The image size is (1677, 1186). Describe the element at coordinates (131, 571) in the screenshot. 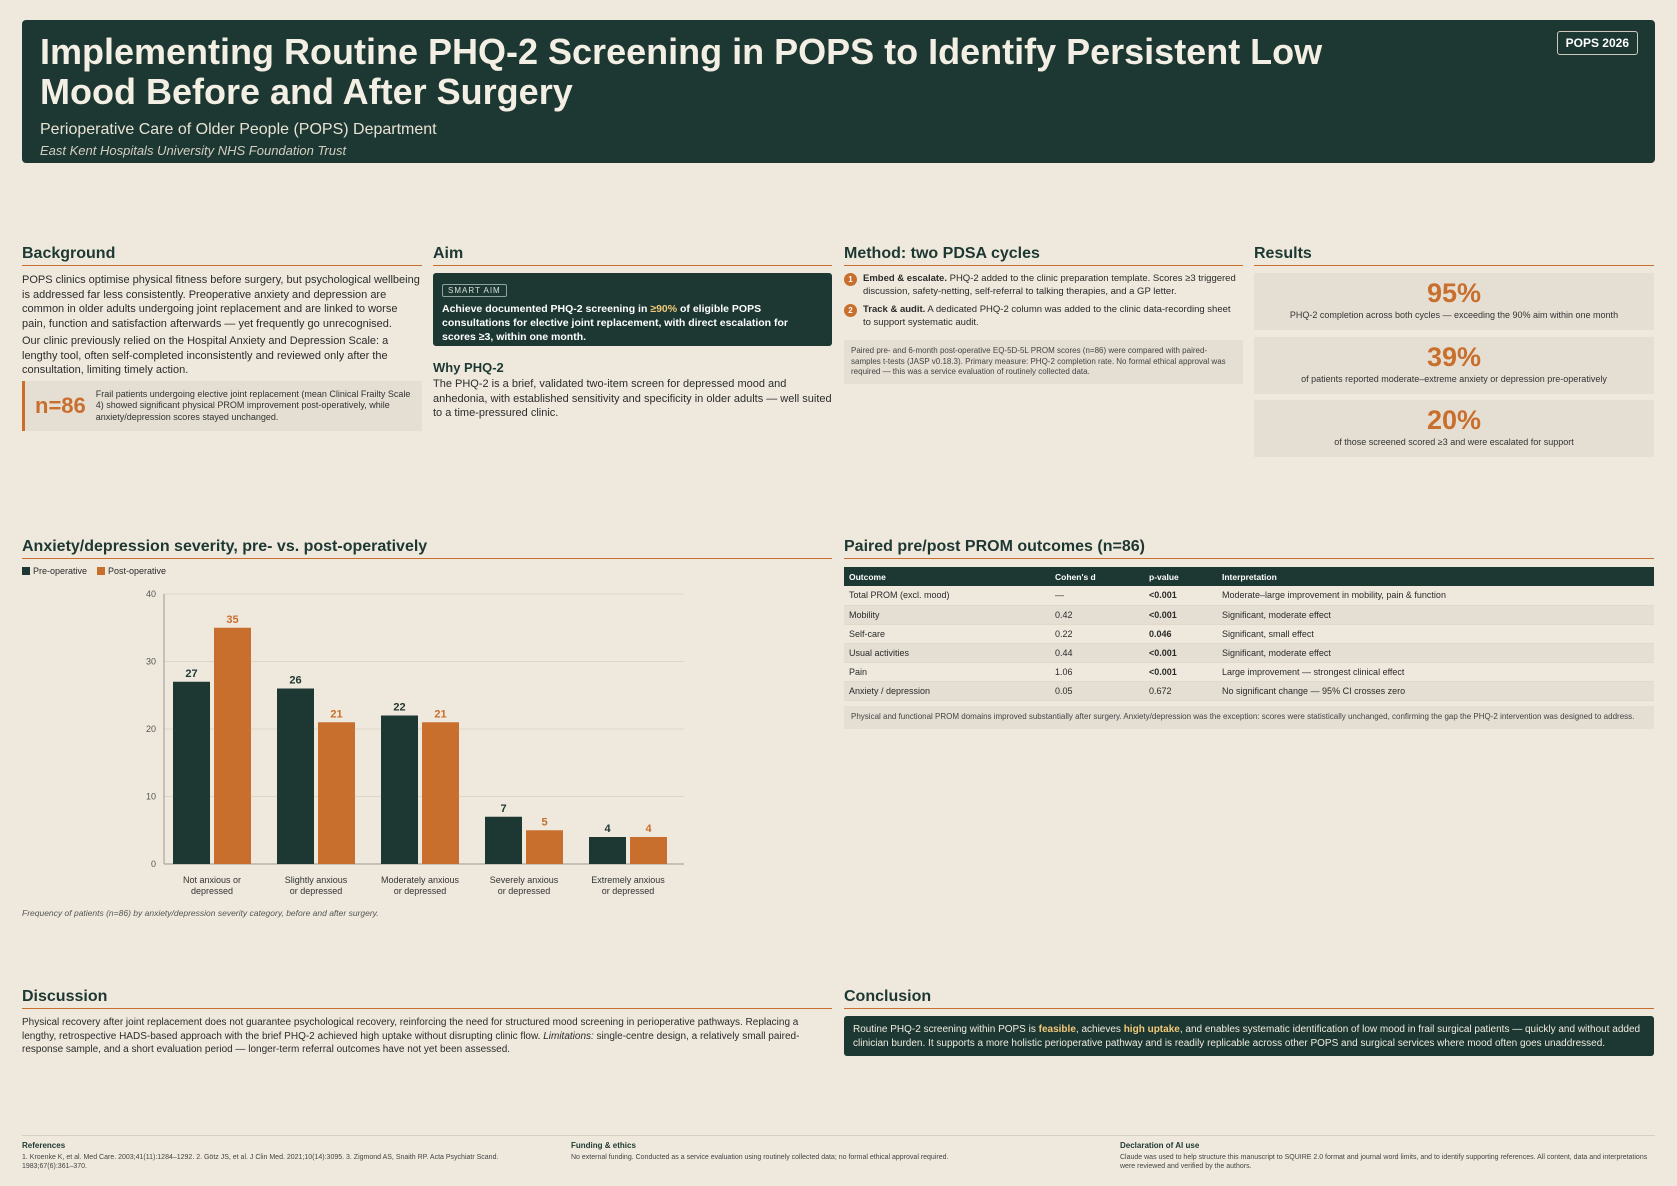

I see `legend-item-post: Post-operative` at that location.